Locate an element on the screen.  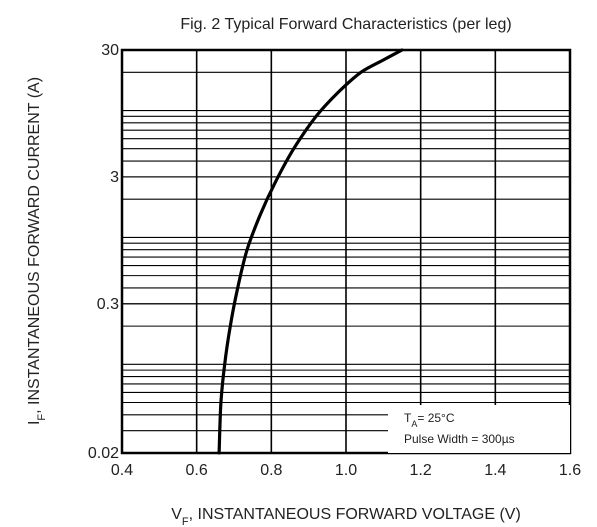
y-tick-label: 3 is located at coordinates (114, 177).